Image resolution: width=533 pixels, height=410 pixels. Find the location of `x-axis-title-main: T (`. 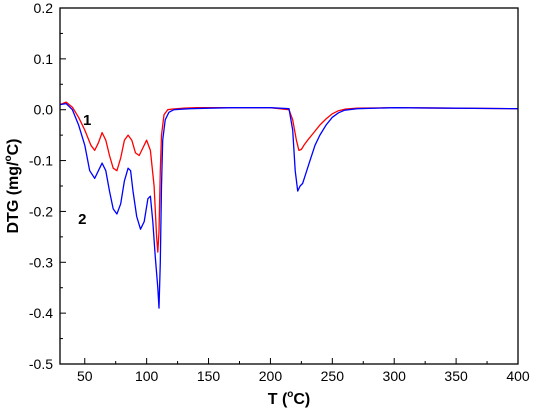

x-axis-title-main: T ( is located at coordinates (278, 399).